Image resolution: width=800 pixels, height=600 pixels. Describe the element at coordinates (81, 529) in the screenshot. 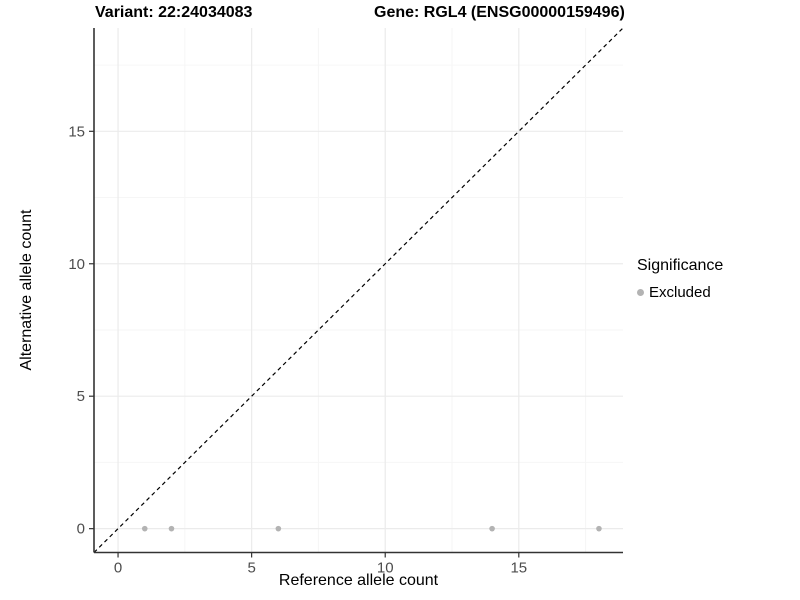

I see `y-tick-label: 0` at that location.